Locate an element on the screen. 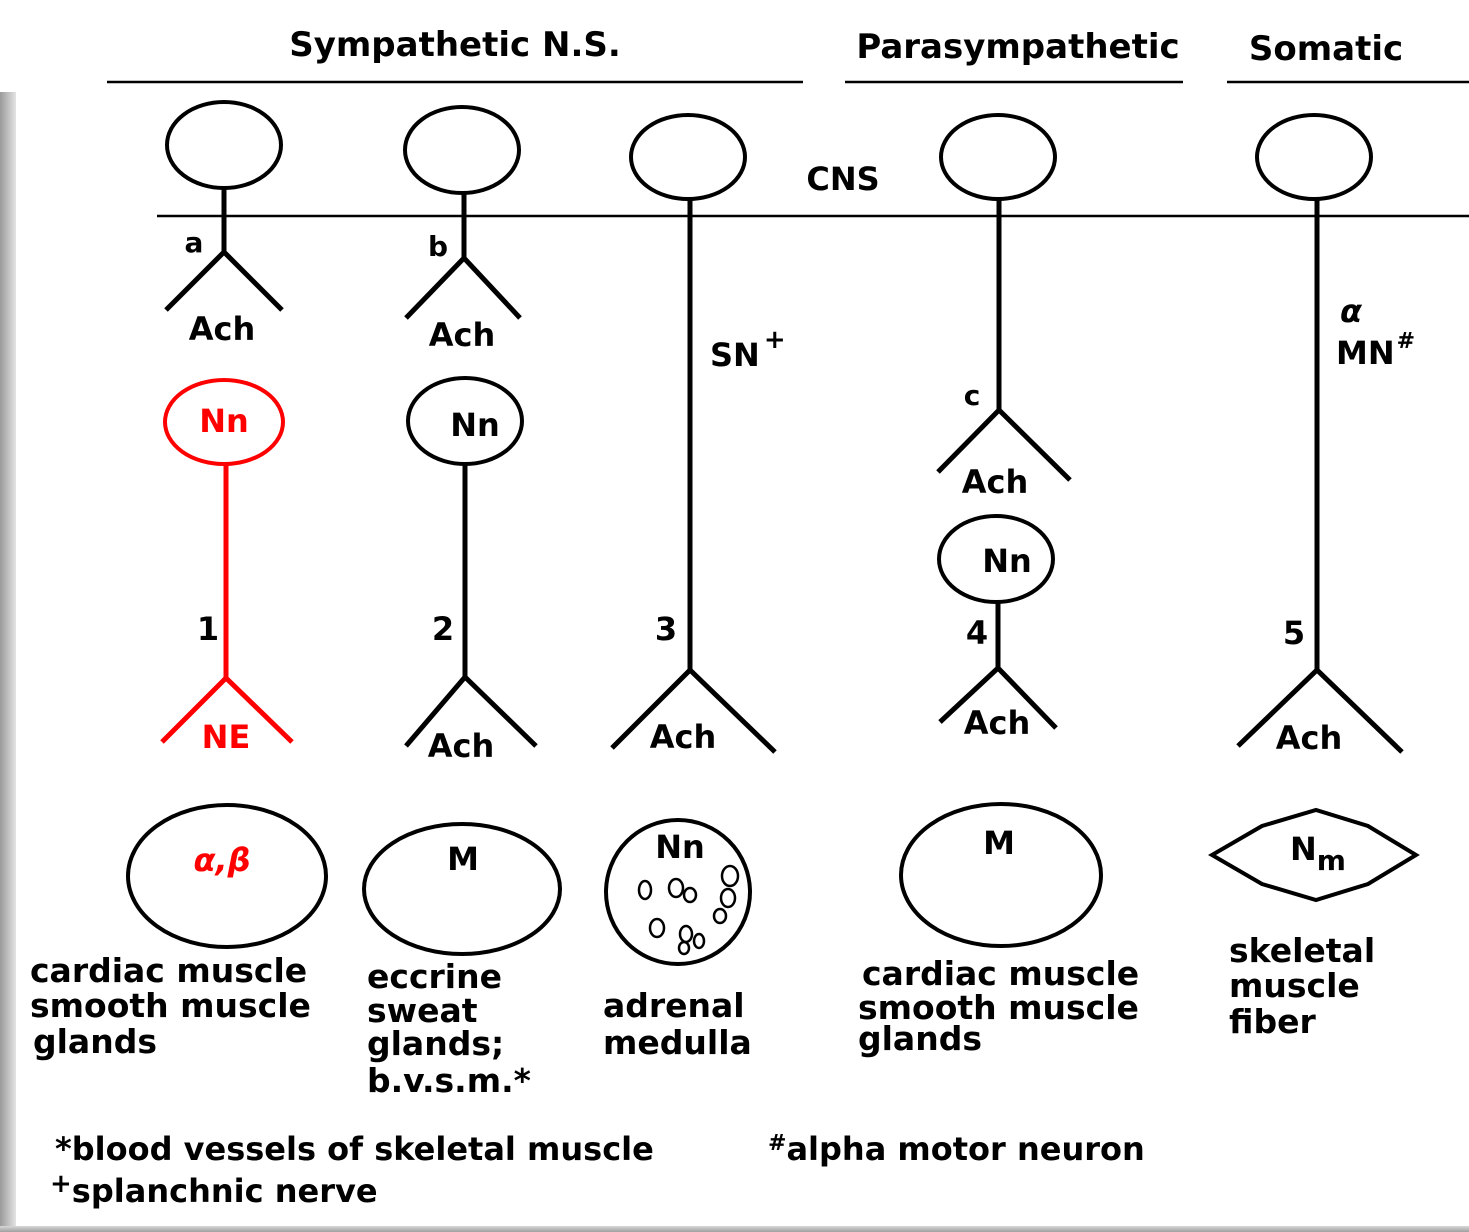 The height and width of the screenshot is (1232, 1469). footnote-splanchnic-nerve: +splanchnic nerve is located at coordinates (214, 1189).